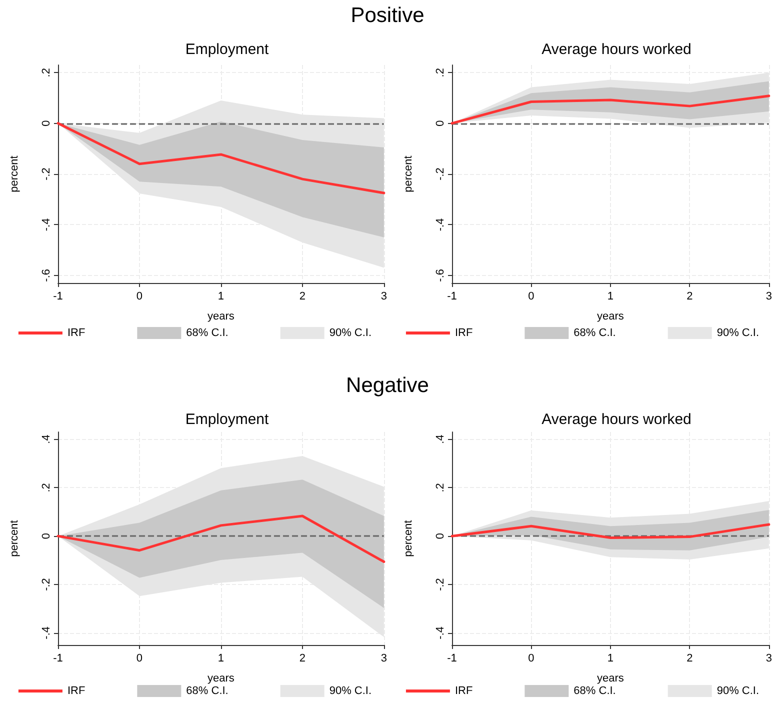 Image resolution: width=775 pixels, height=708 pixels. I want to click on text: Negative, so click(387, 386).